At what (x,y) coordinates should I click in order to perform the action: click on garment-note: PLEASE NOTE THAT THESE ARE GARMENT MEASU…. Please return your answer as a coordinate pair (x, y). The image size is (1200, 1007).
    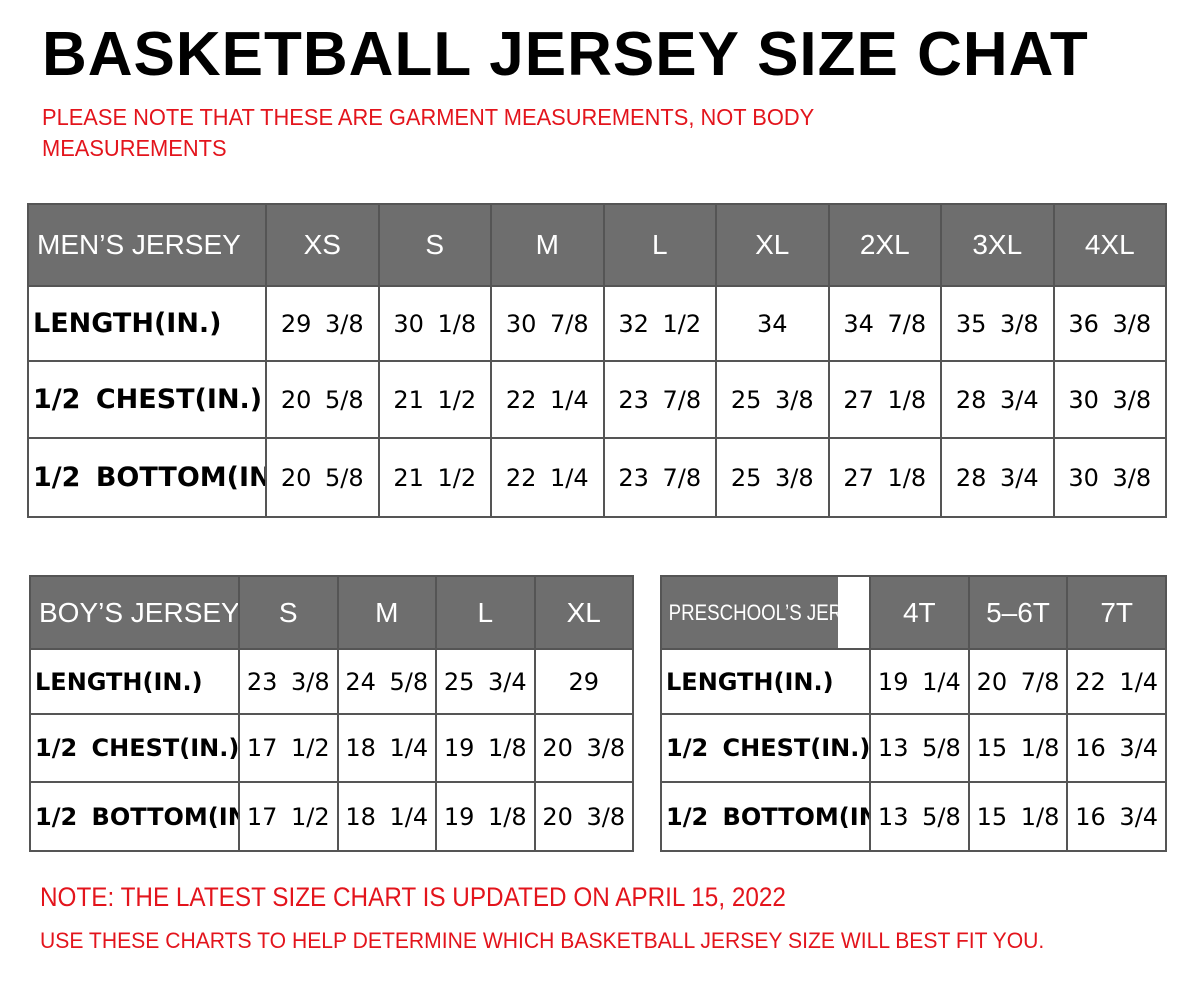
    Looking at the image, I should click on (428, 132).